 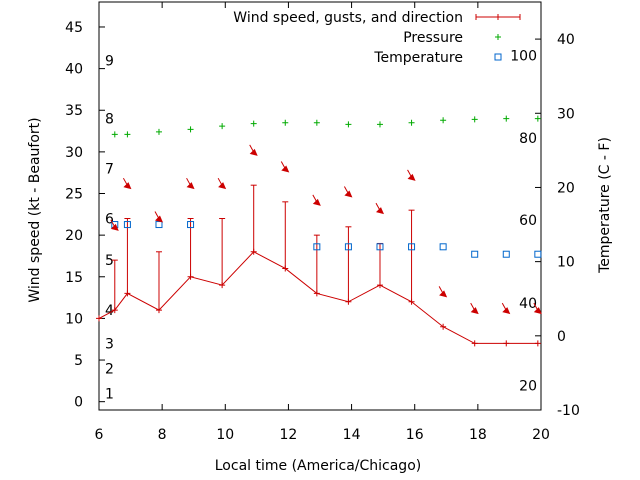 I want to click on pressure-series, so click(x=326, y=126).